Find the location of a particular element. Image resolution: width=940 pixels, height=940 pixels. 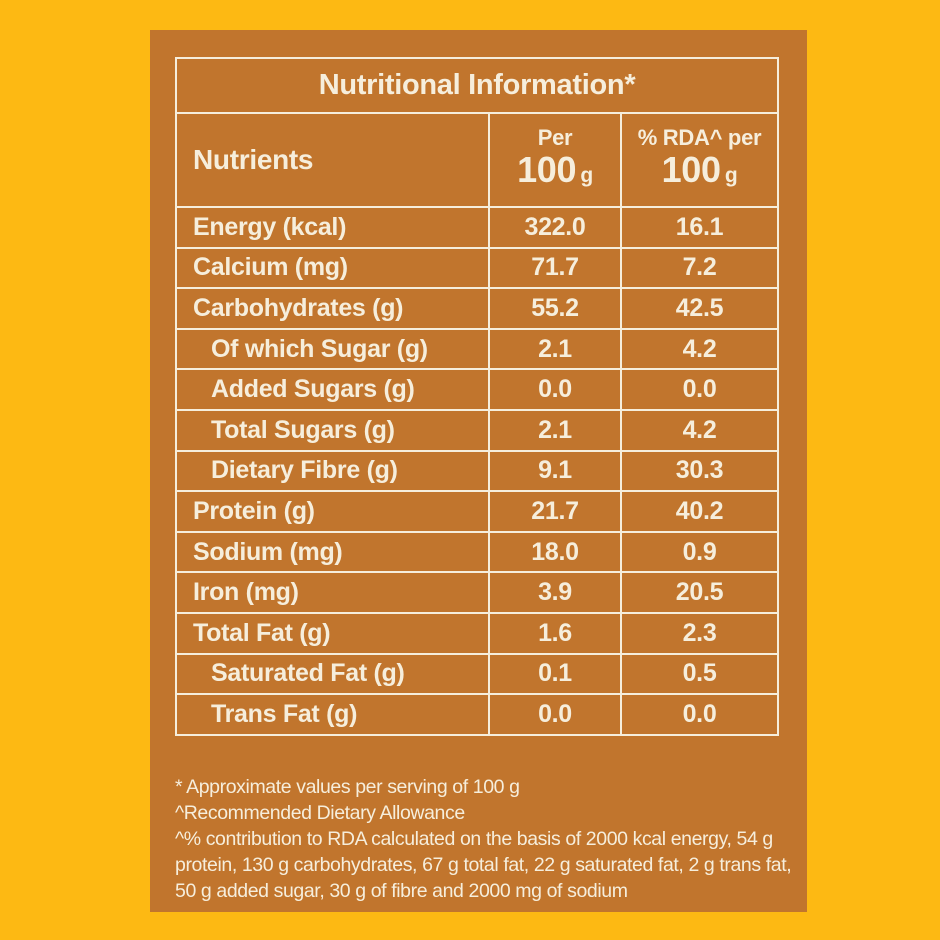

nutrient-name-cell: Sodium (mg) is located at coordinates (332, 552).